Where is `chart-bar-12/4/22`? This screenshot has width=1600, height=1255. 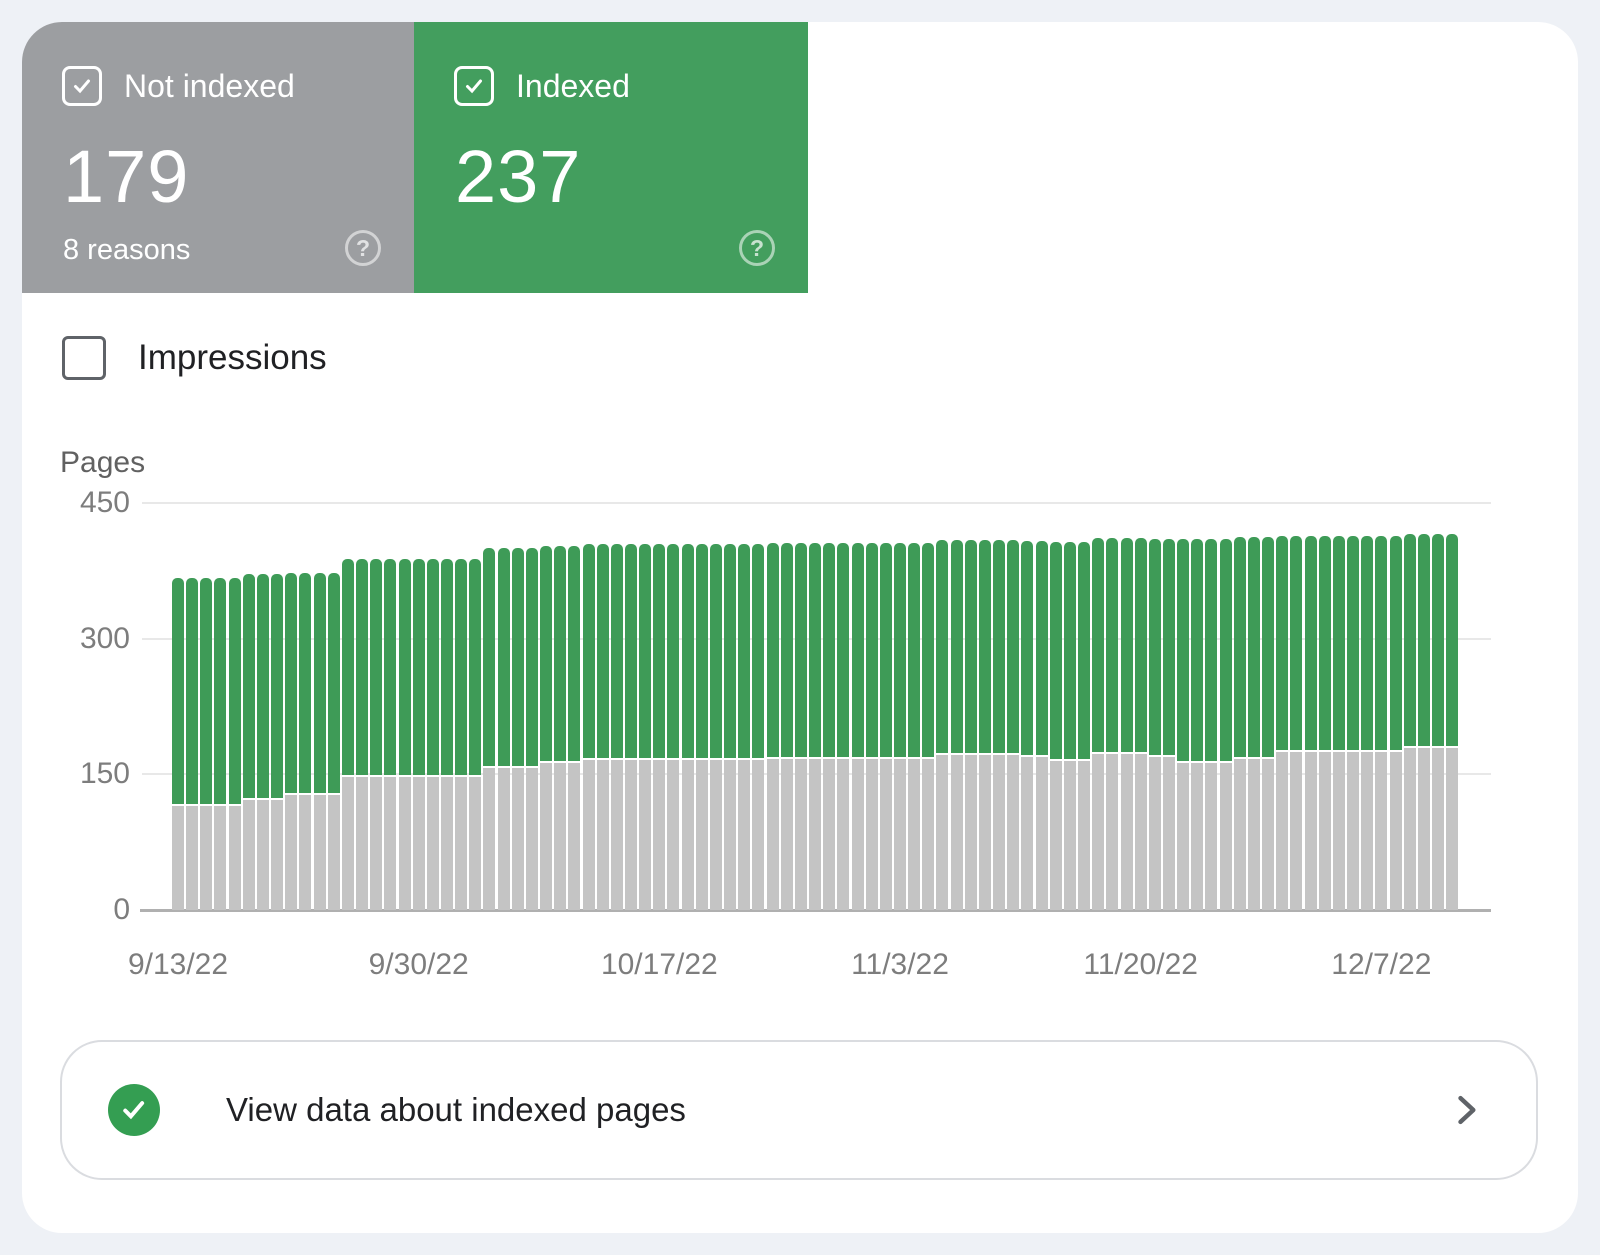
chart-bar-12/4/22 is located at coordinates (1338, 722).